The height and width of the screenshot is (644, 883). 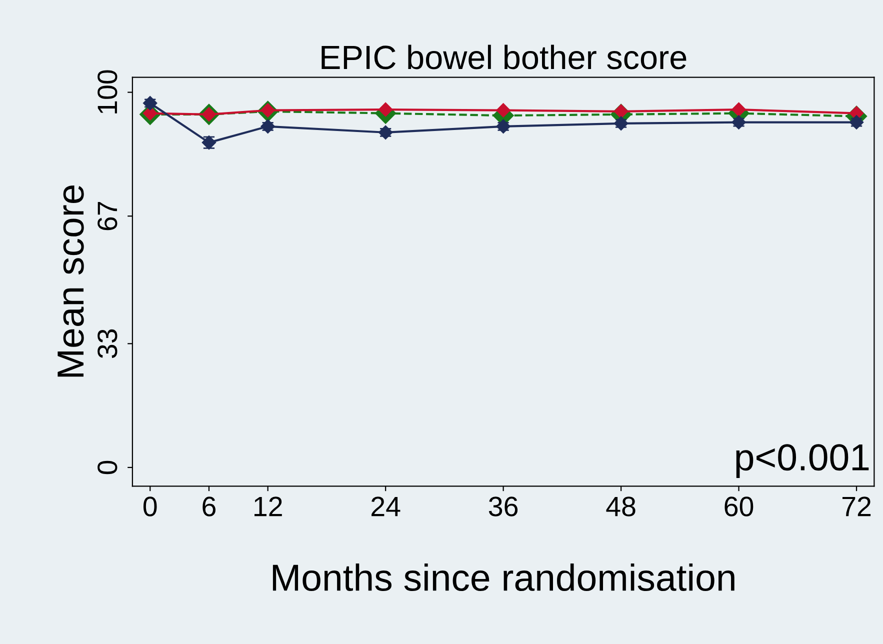 I want to click on x-tick-label: 0, so click(x=150, y=506).